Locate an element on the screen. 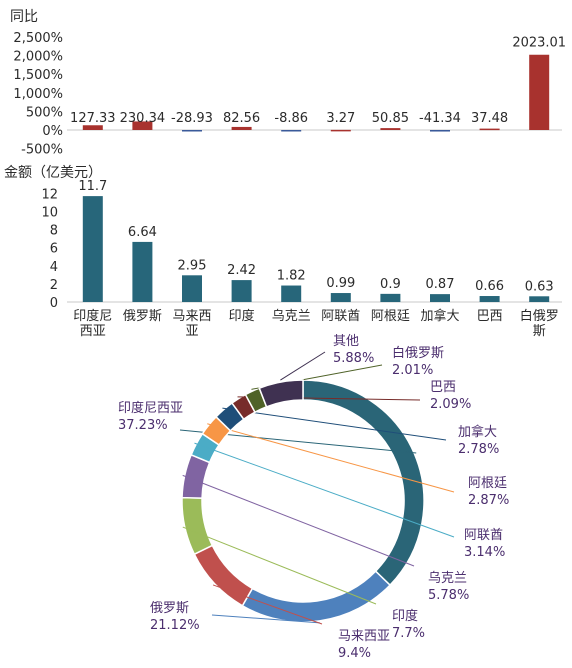  yoy-tick-label: 1,000% is located at coordinates (38, 94).